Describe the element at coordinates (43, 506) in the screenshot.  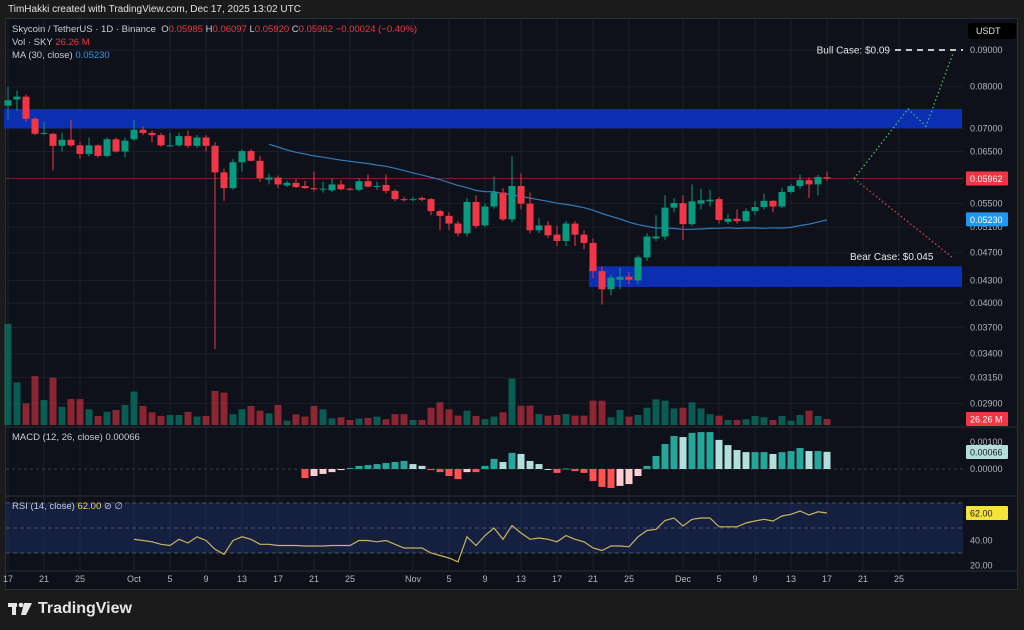
I see `rsi-label: RSI (14, close)` at that location.